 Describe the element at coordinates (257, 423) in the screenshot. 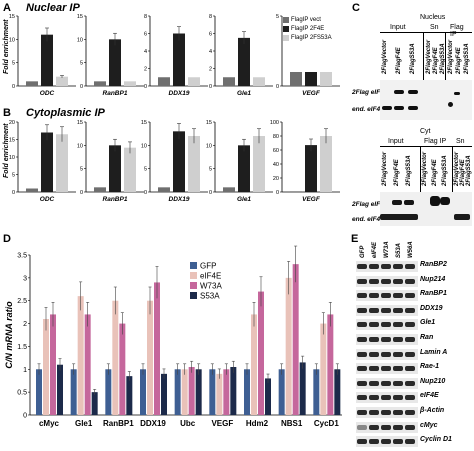

I see `d-category-label: Hdm2` at that location.